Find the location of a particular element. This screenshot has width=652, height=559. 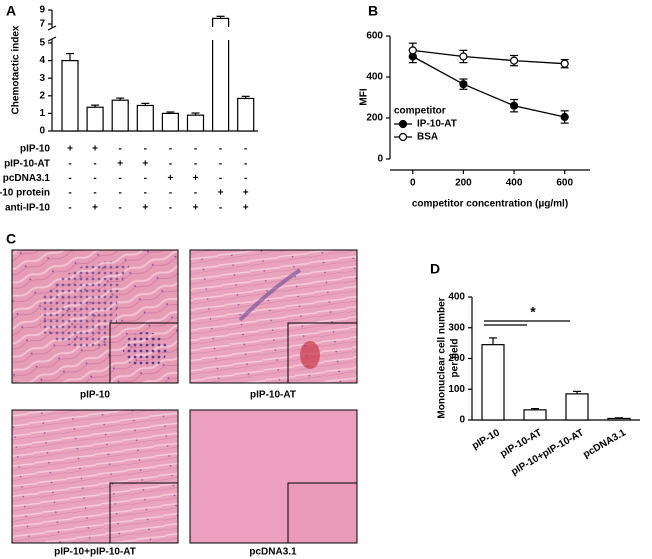

row-label: anti-IP-10 is located at coordinates (27, 207).